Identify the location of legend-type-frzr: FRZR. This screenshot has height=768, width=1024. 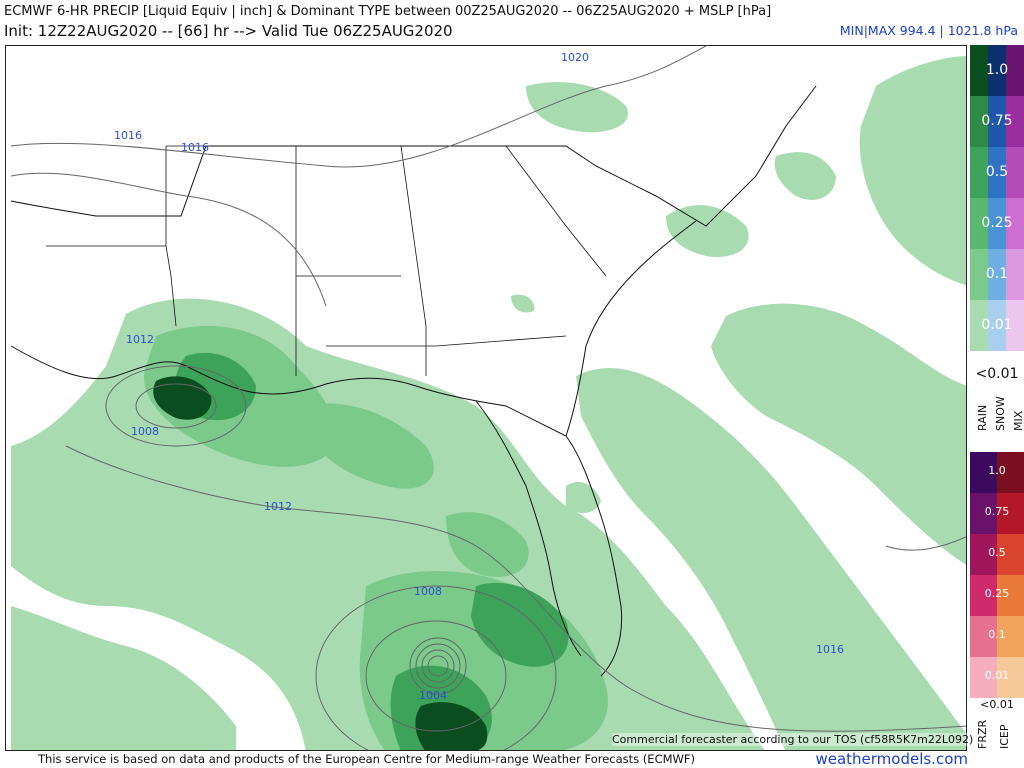
(982, 734).